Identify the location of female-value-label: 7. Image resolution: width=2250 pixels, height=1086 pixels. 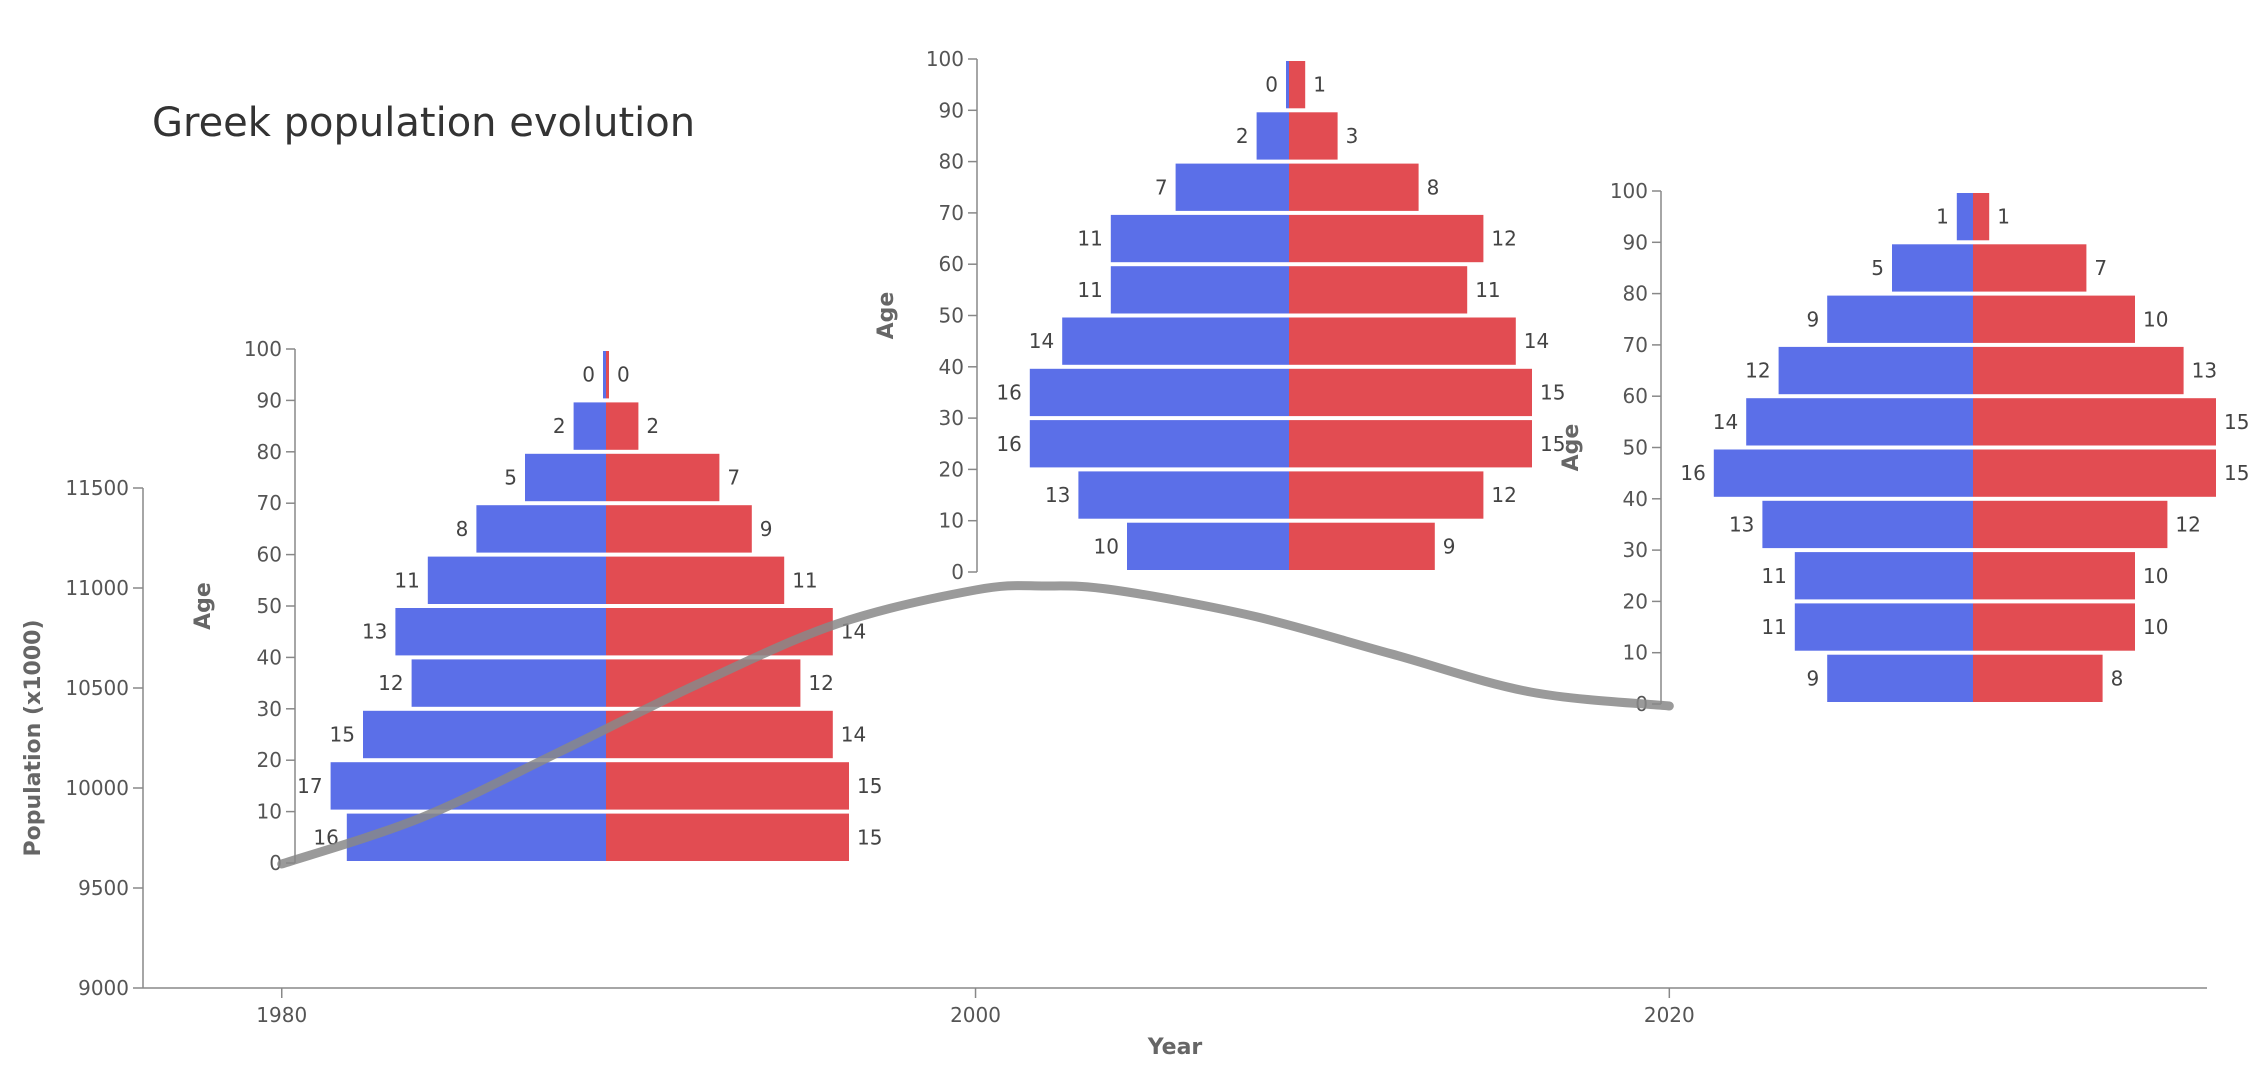
(2100, 268).